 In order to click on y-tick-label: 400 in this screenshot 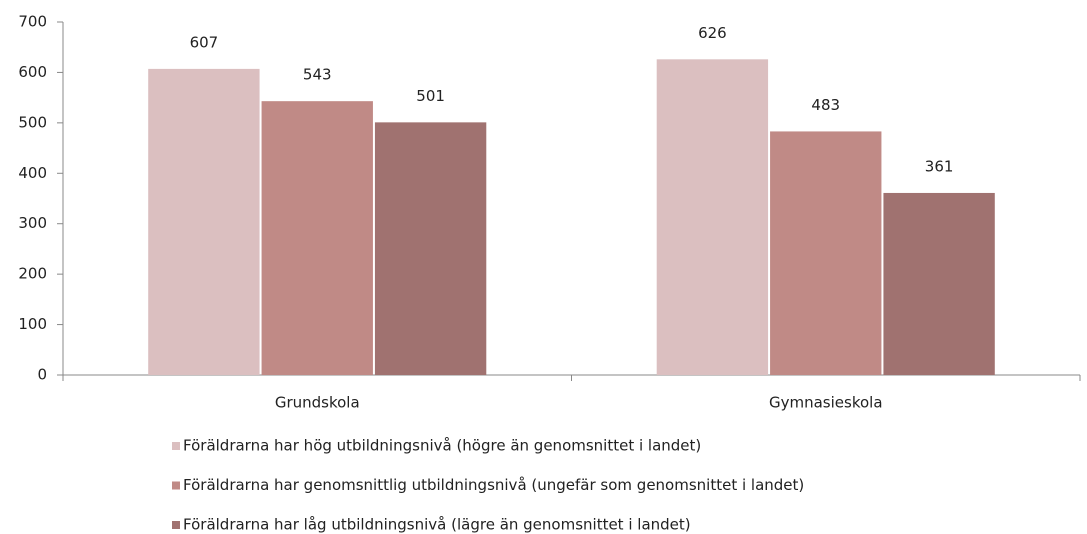, I will do `click(32, 173)`.